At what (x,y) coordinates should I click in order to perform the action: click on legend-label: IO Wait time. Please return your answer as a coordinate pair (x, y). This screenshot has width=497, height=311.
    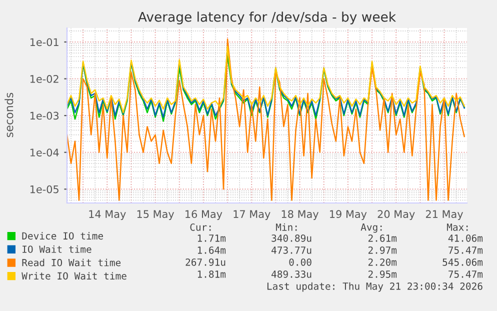
    Looking at the image, I should click on (57, 249).